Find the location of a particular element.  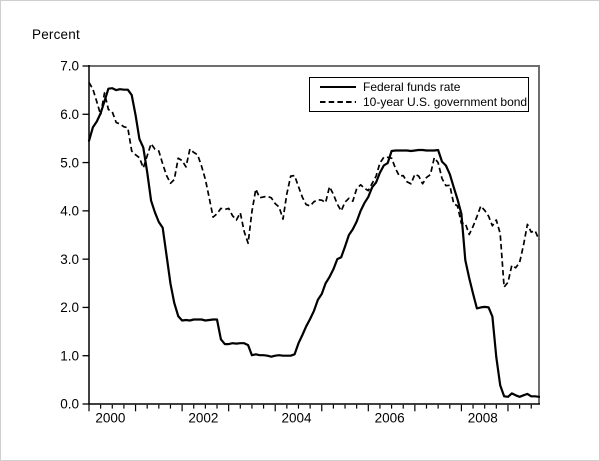

legend-item-10y-bond: 10-year U.S. government bond is located at coordinates (423, 102).